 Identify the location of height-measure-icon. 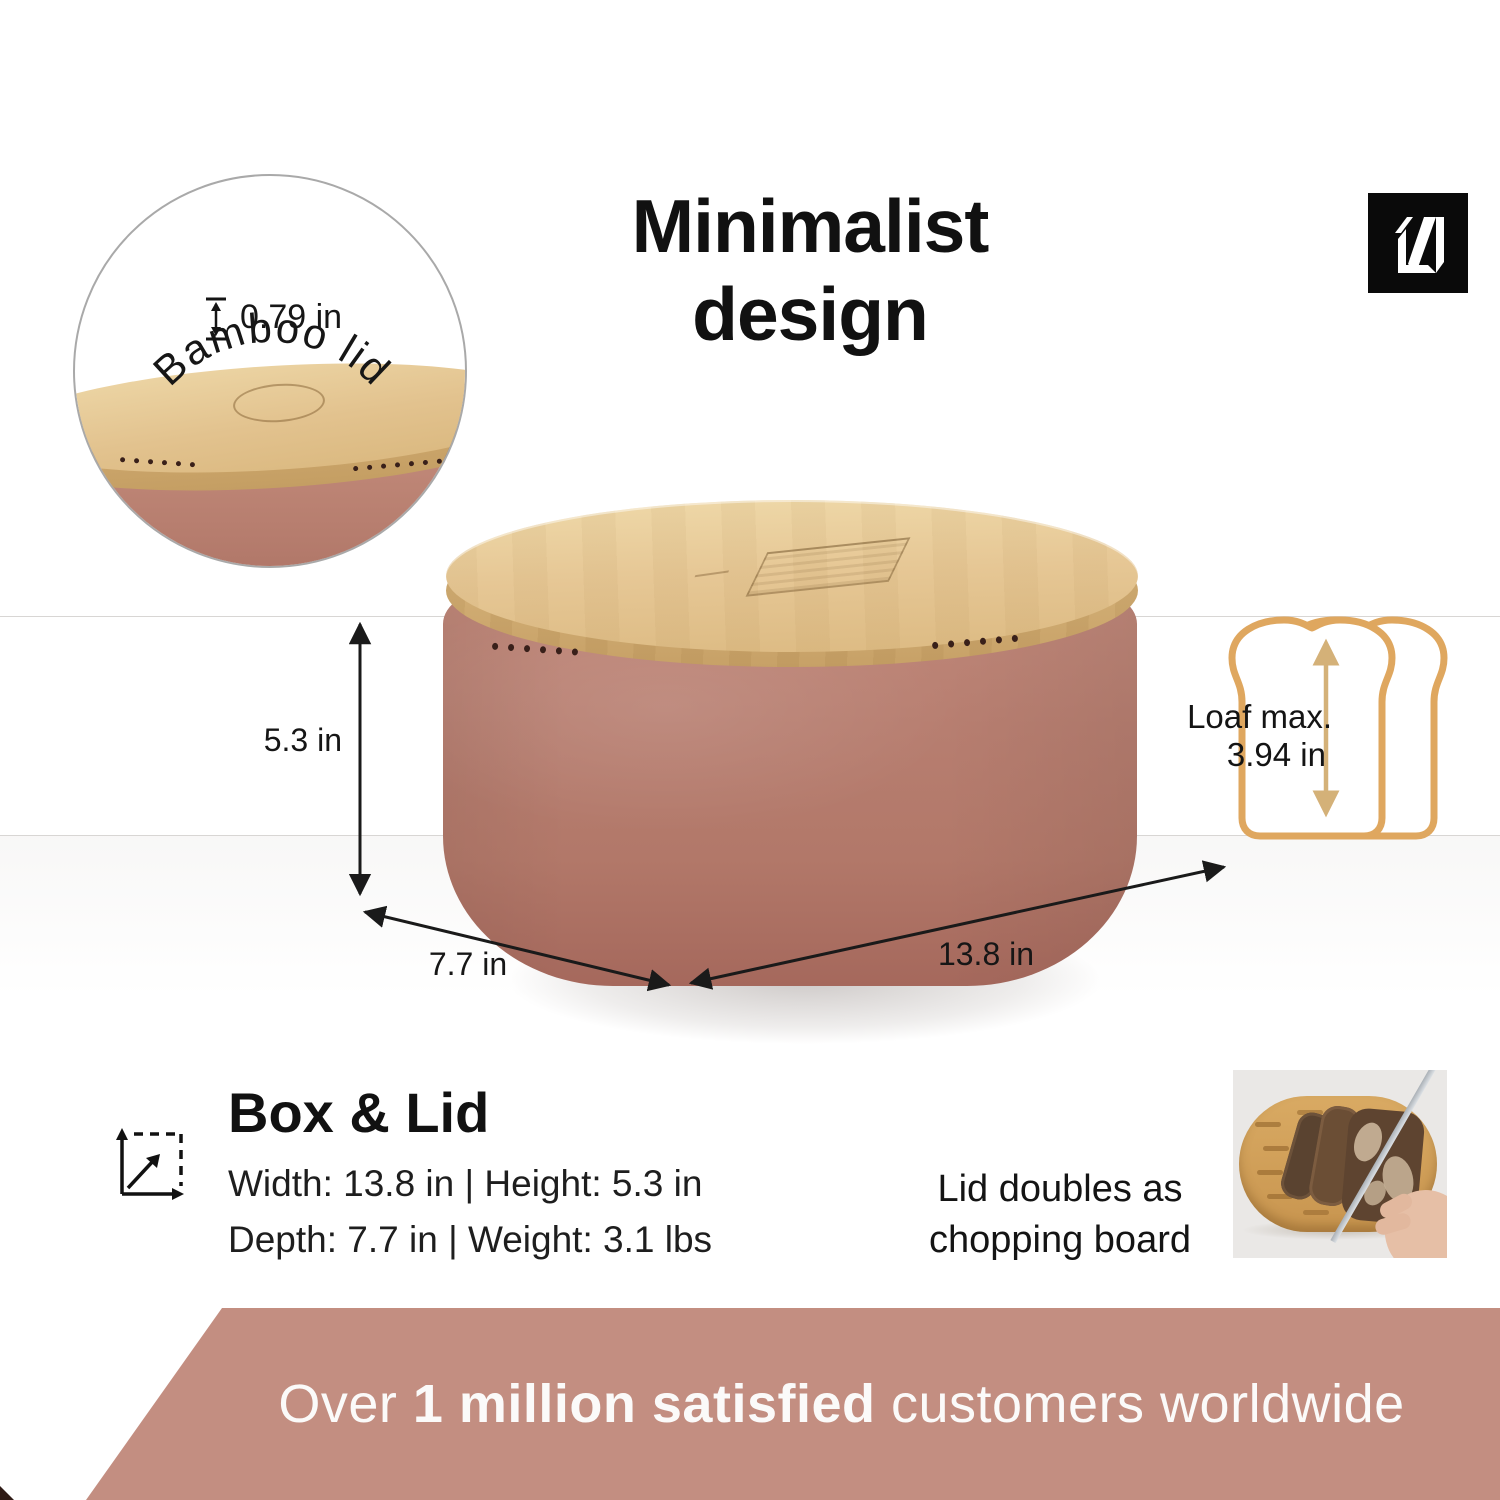
(216, 319).